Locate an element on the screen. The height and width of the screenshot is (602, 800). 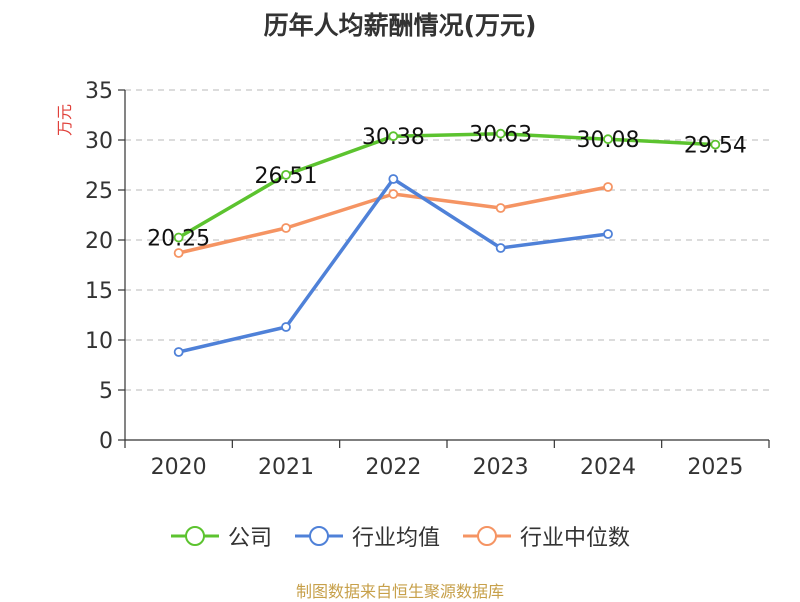
x-tick-label: 2020 is located at coordinates (179, 467).